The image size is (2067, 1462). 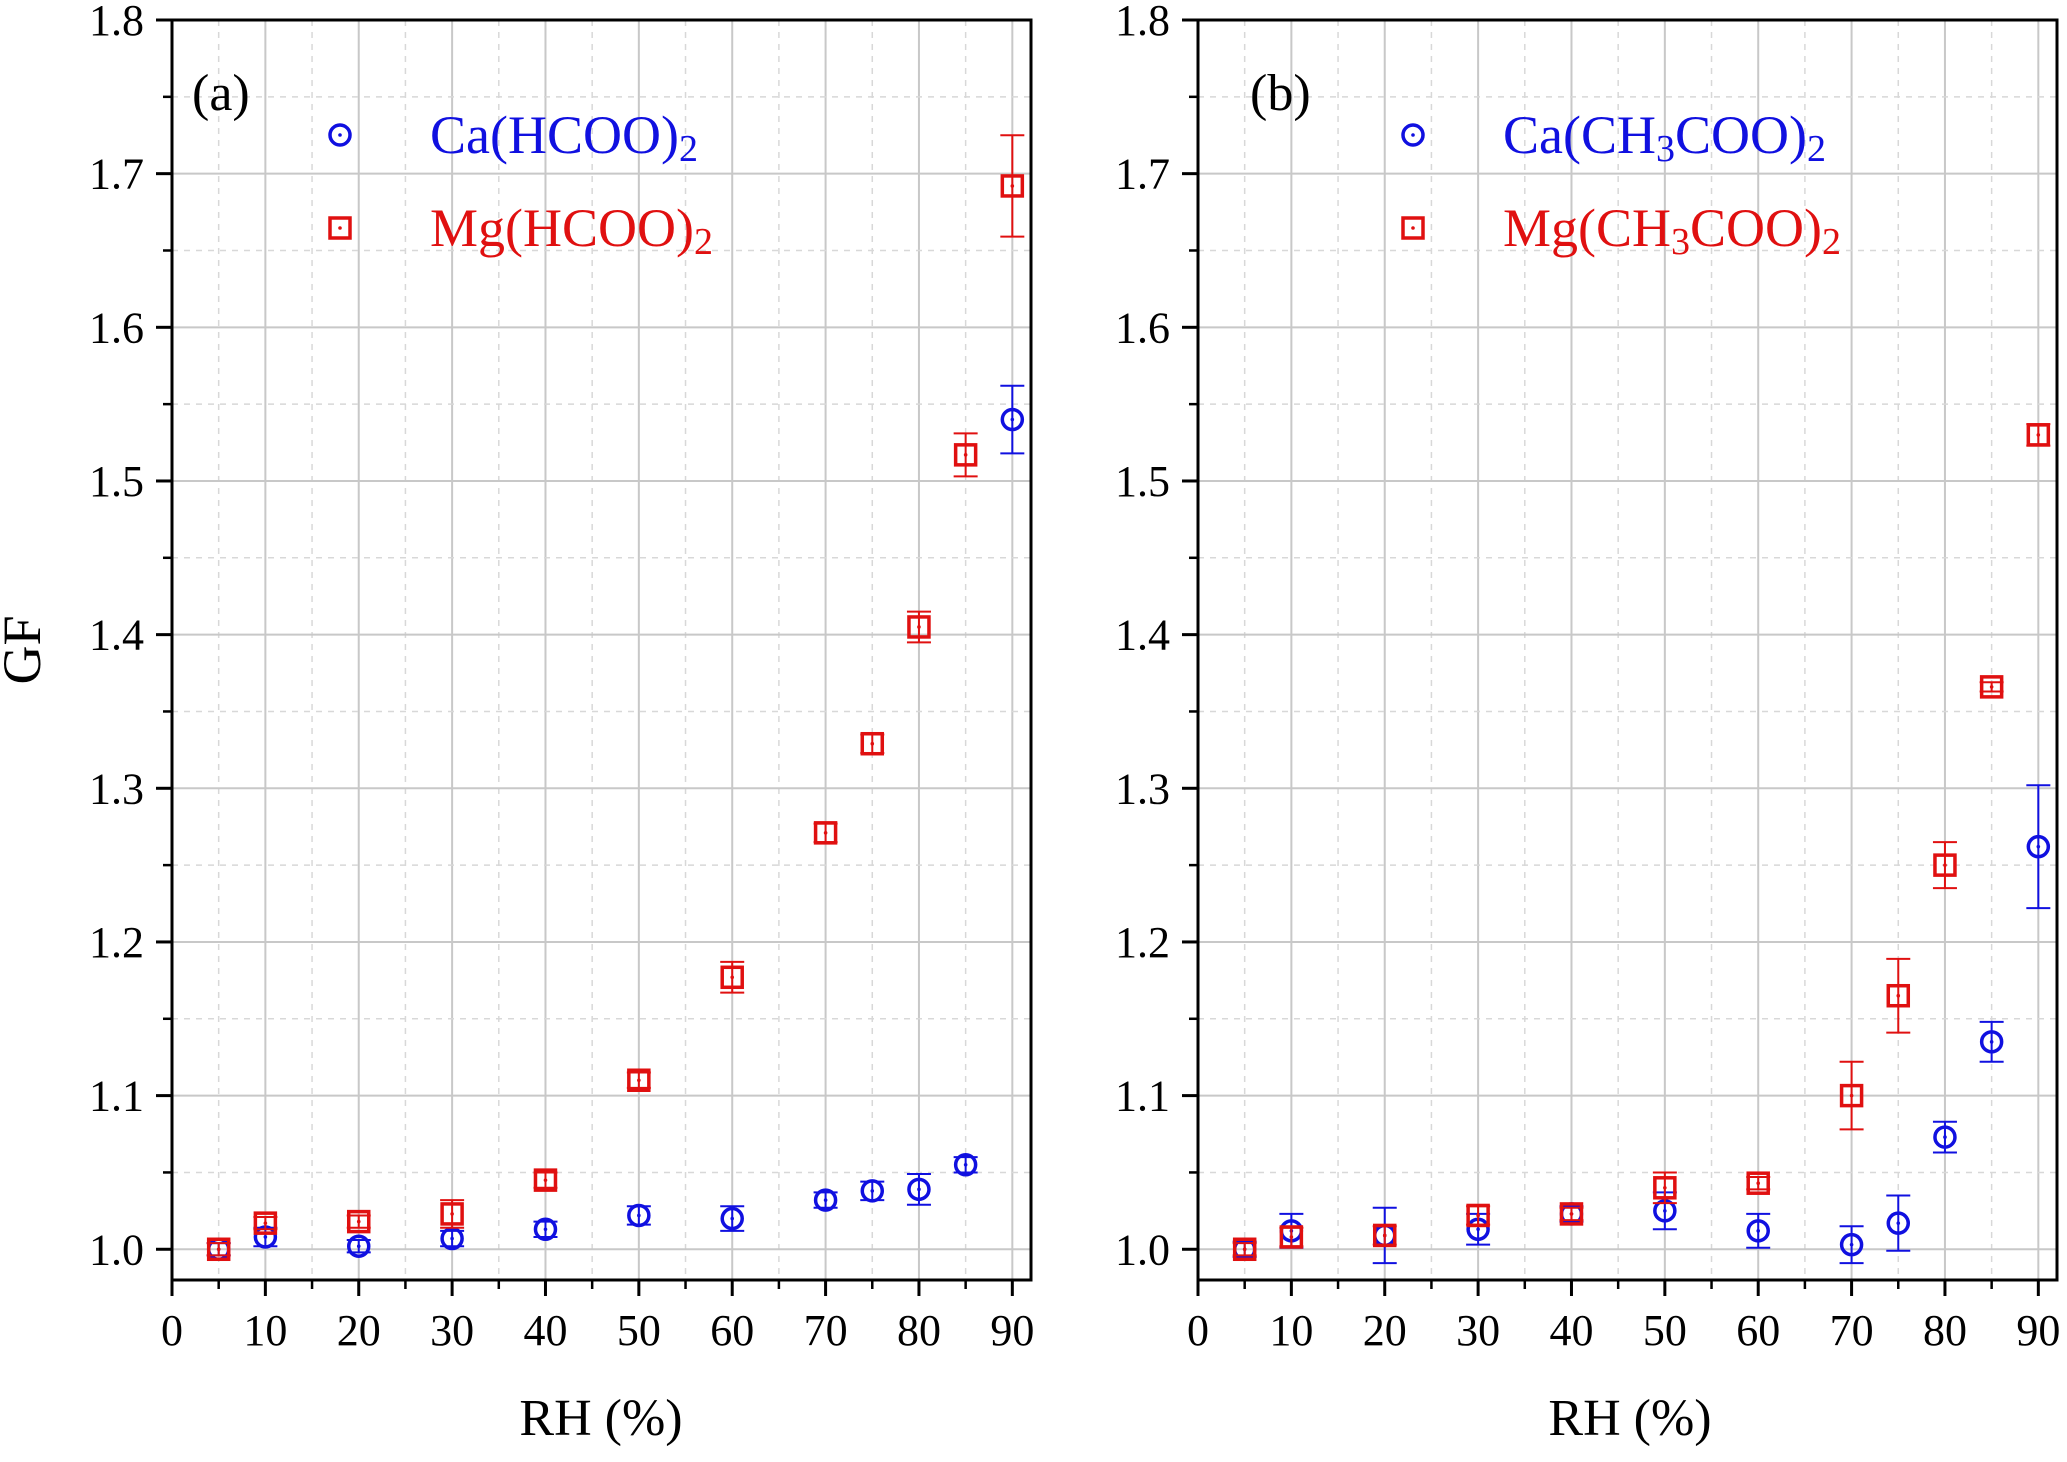 I want to click on legend-item: Ca(CH3COO)2, so click(x=1613, y=137).